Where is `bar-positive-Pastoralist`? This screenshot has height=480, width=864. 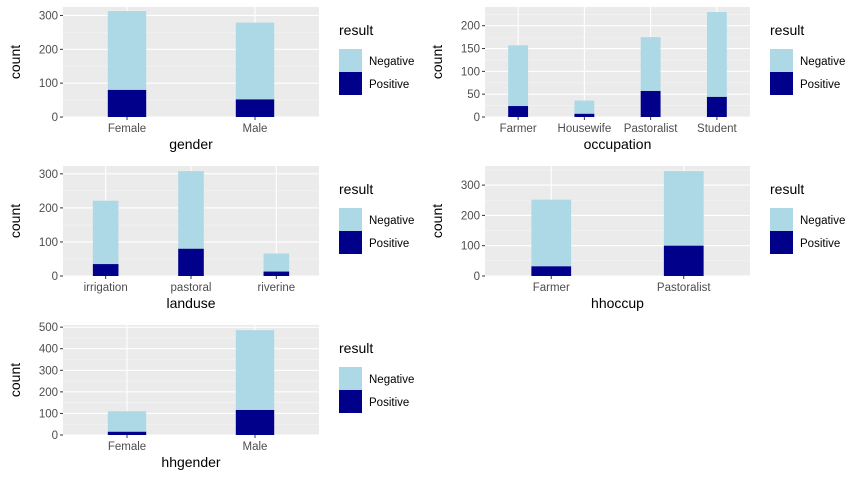
bar-positive-Pastoralist is located at coordinates (683, 260).